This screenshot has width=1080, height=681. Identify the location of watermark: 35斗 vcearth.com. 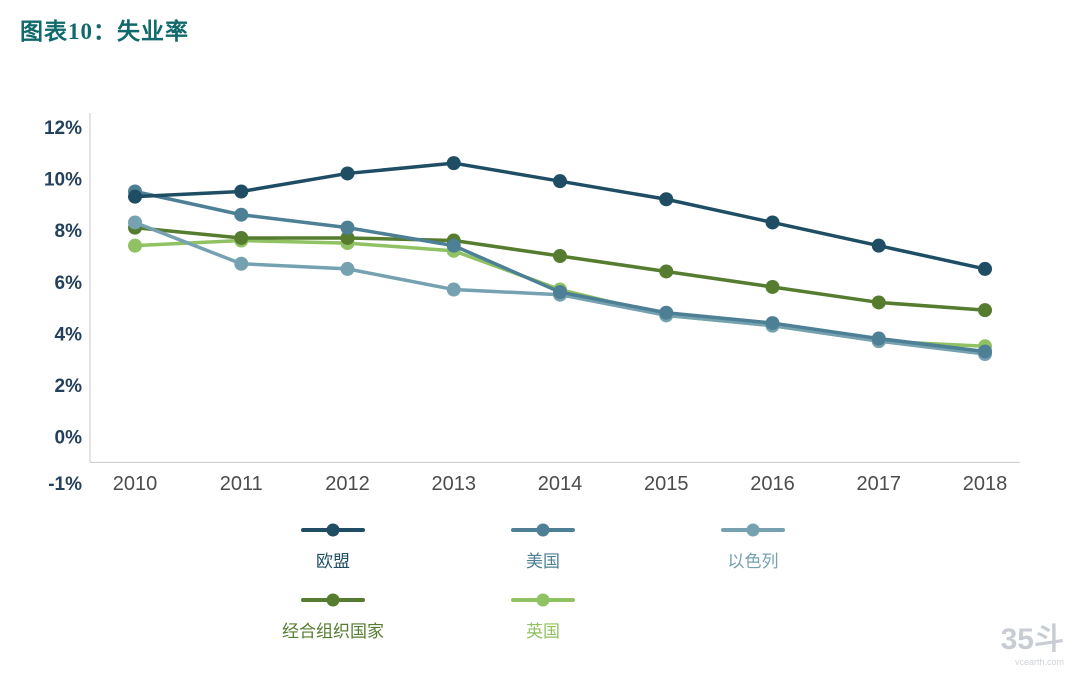
(1032, 646).